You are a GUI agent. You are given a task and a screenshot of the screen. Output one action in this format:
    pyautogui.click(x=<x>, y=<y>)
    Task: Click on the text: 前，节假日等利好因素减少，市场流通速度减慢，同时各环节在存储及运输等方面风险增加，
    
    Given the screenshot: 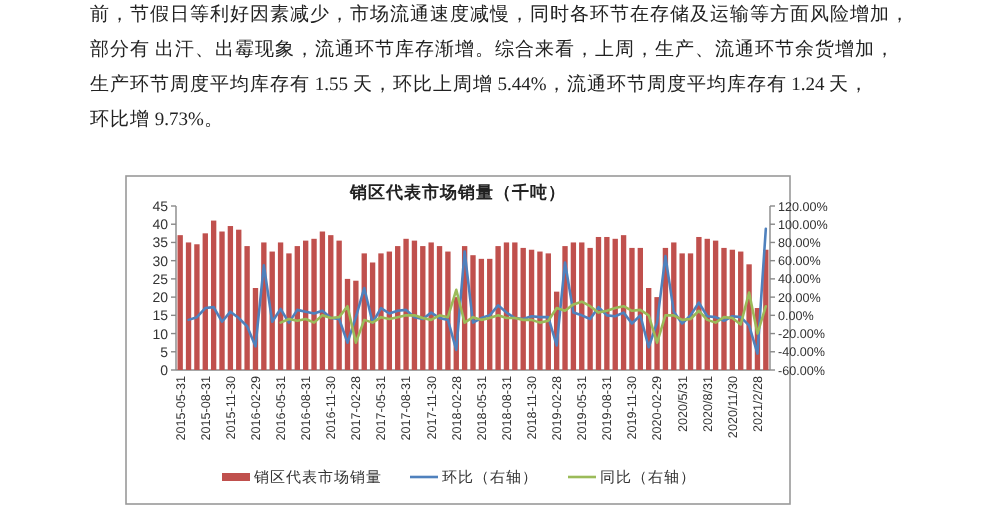 What is the action you would take?
    pyautogui.click(x=500, y=14)
    